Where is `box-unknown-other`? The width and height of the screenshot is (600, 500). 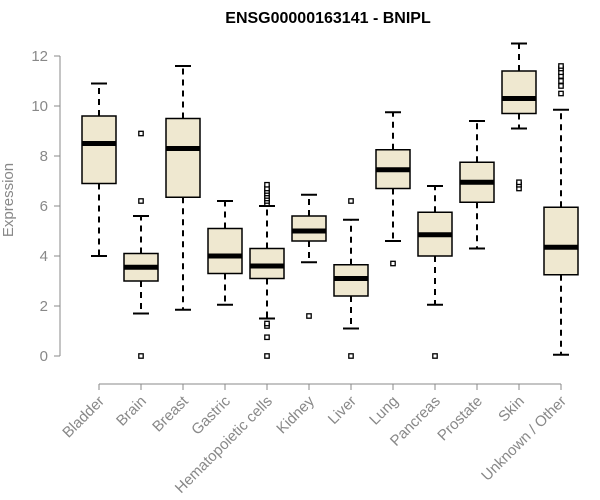
box-unknown-other is located at coordinates (561, 209).